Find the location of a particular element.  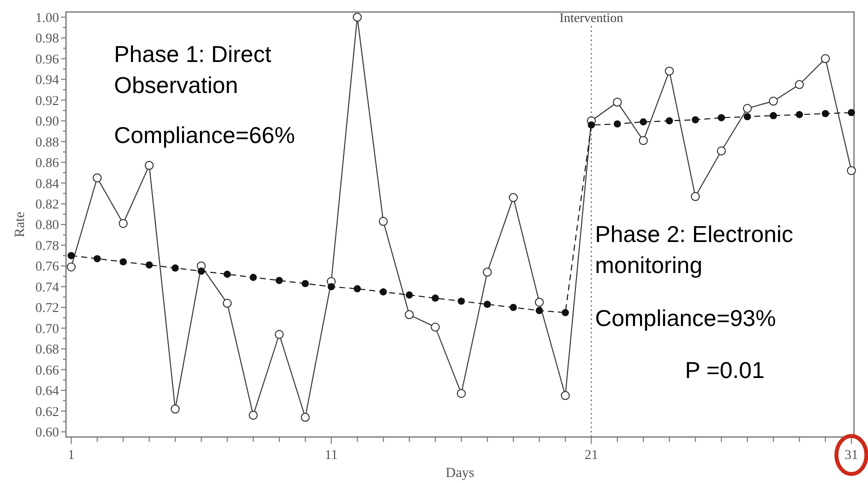

y-tick-label: 0.90 is located at coordinates (47, 121).